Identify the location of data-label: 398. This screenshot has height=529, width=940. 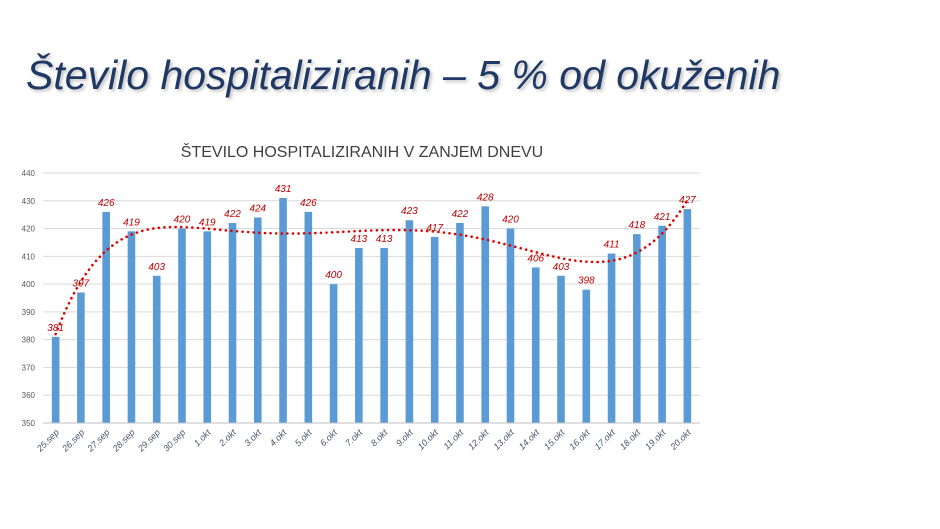
(586, 281).